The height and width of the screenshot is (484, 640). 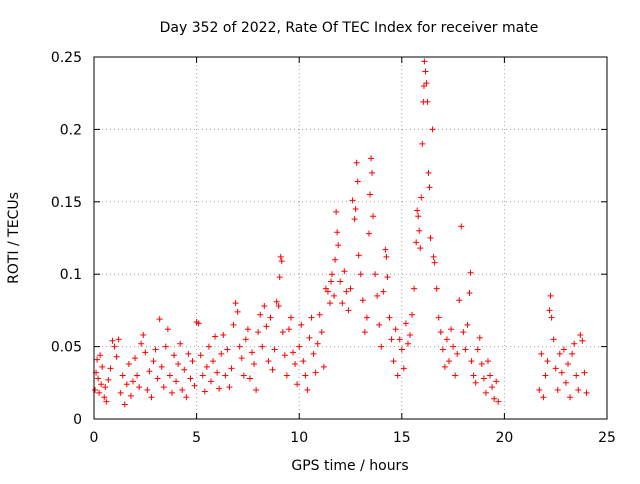 I want to click on y-tick-labels: 0 0.05 0.1 0.15 0.2 0.25, so click(x=66, y=239).